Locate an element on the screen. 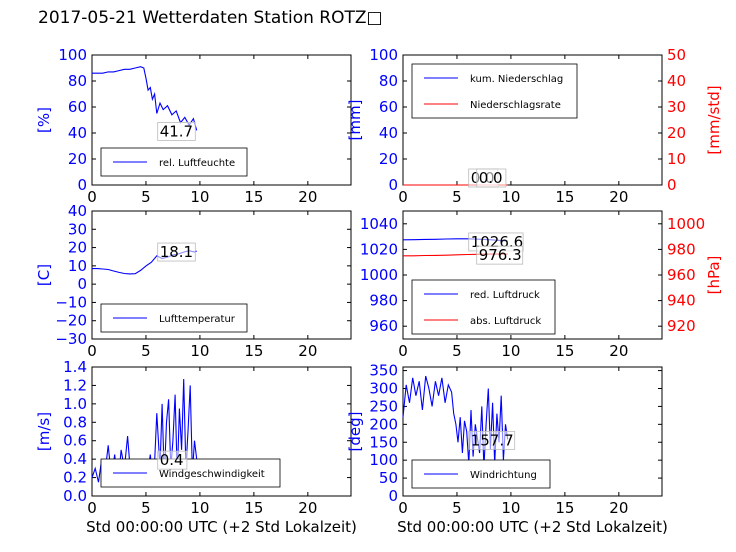 This screenshot has width=736, height=552. legend-label: rel. Luftfeuchte is located at coordinates (197, 163).